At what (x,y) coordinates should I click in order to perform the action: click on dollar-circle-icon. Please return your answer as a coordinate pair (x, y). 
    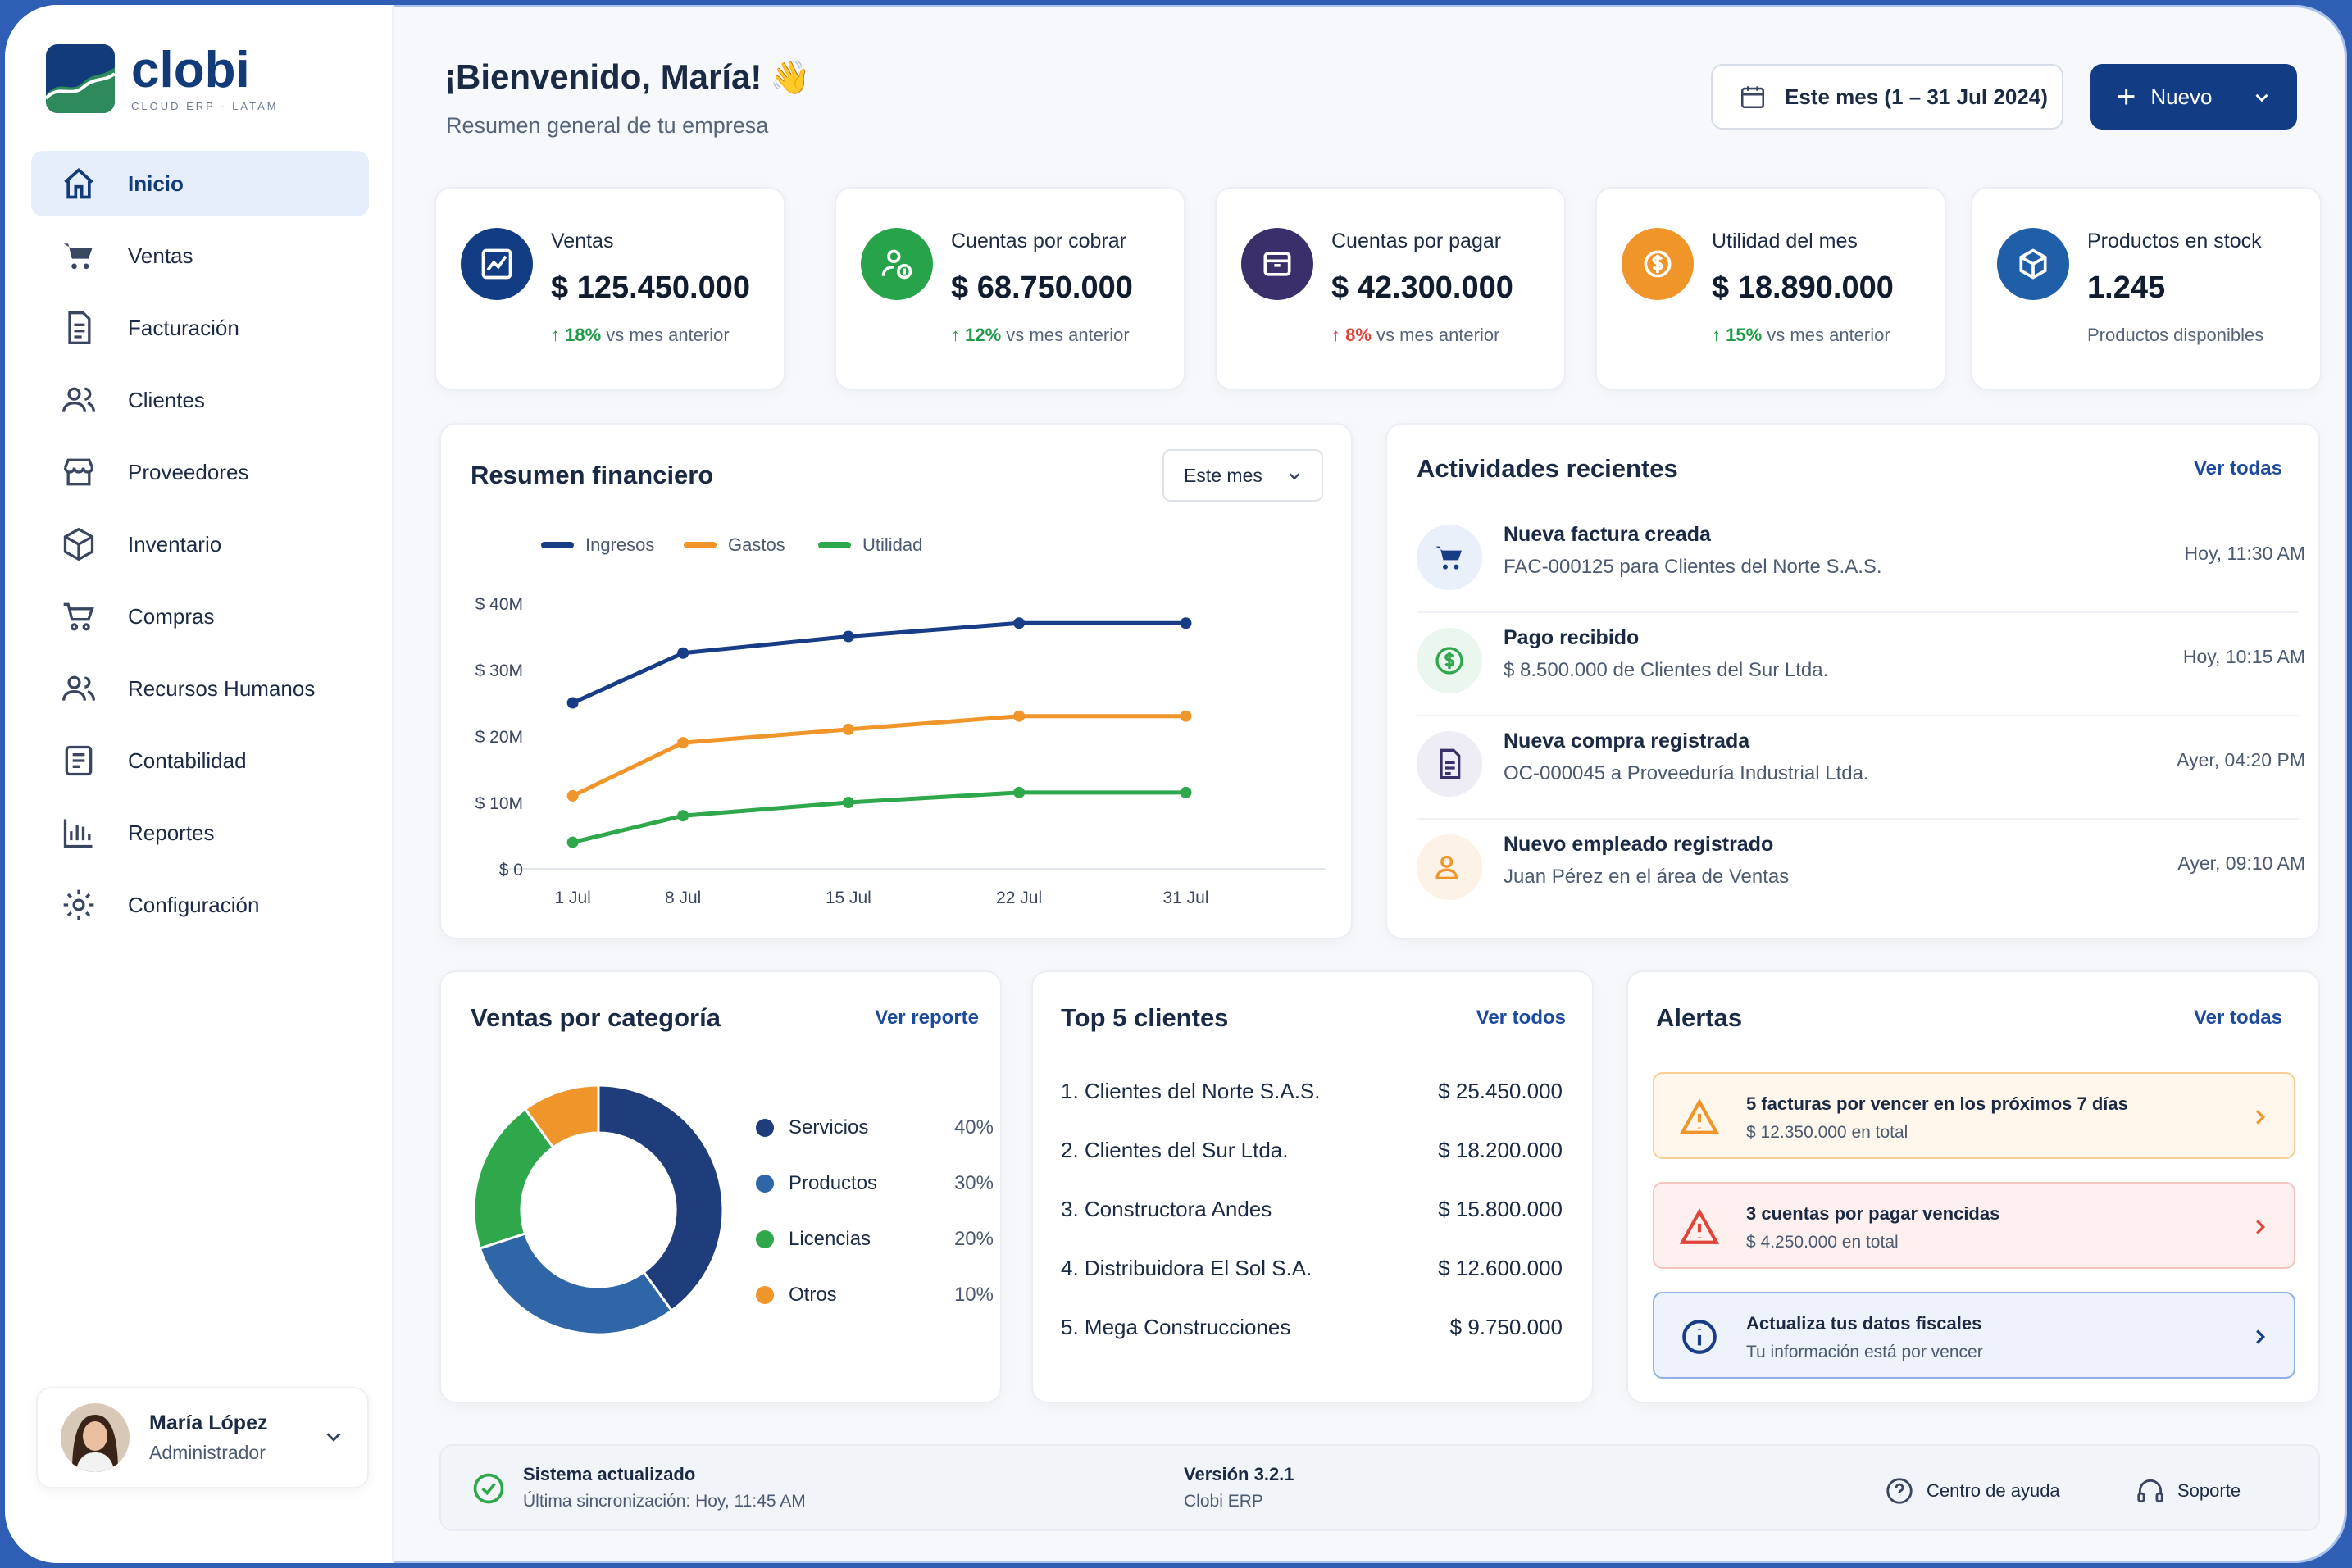
    Looking at the image, I should click on (1449, 661).